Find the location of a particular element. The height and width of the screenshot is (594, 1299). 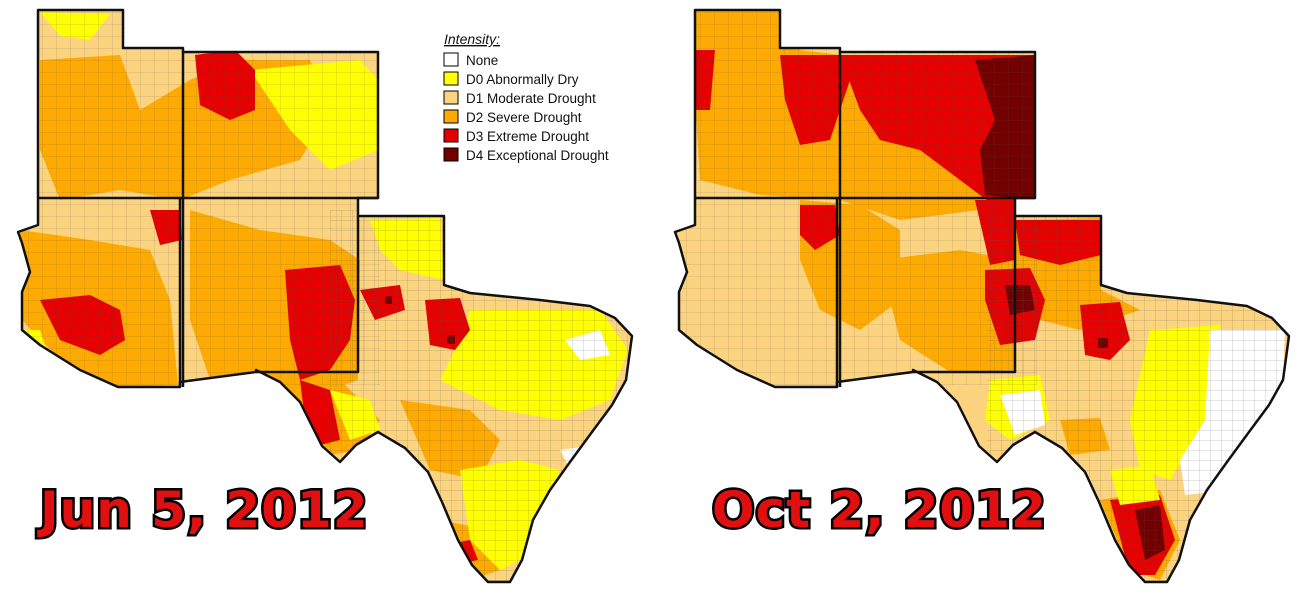

legend-item-none: None is located at coordinates (470, 60).